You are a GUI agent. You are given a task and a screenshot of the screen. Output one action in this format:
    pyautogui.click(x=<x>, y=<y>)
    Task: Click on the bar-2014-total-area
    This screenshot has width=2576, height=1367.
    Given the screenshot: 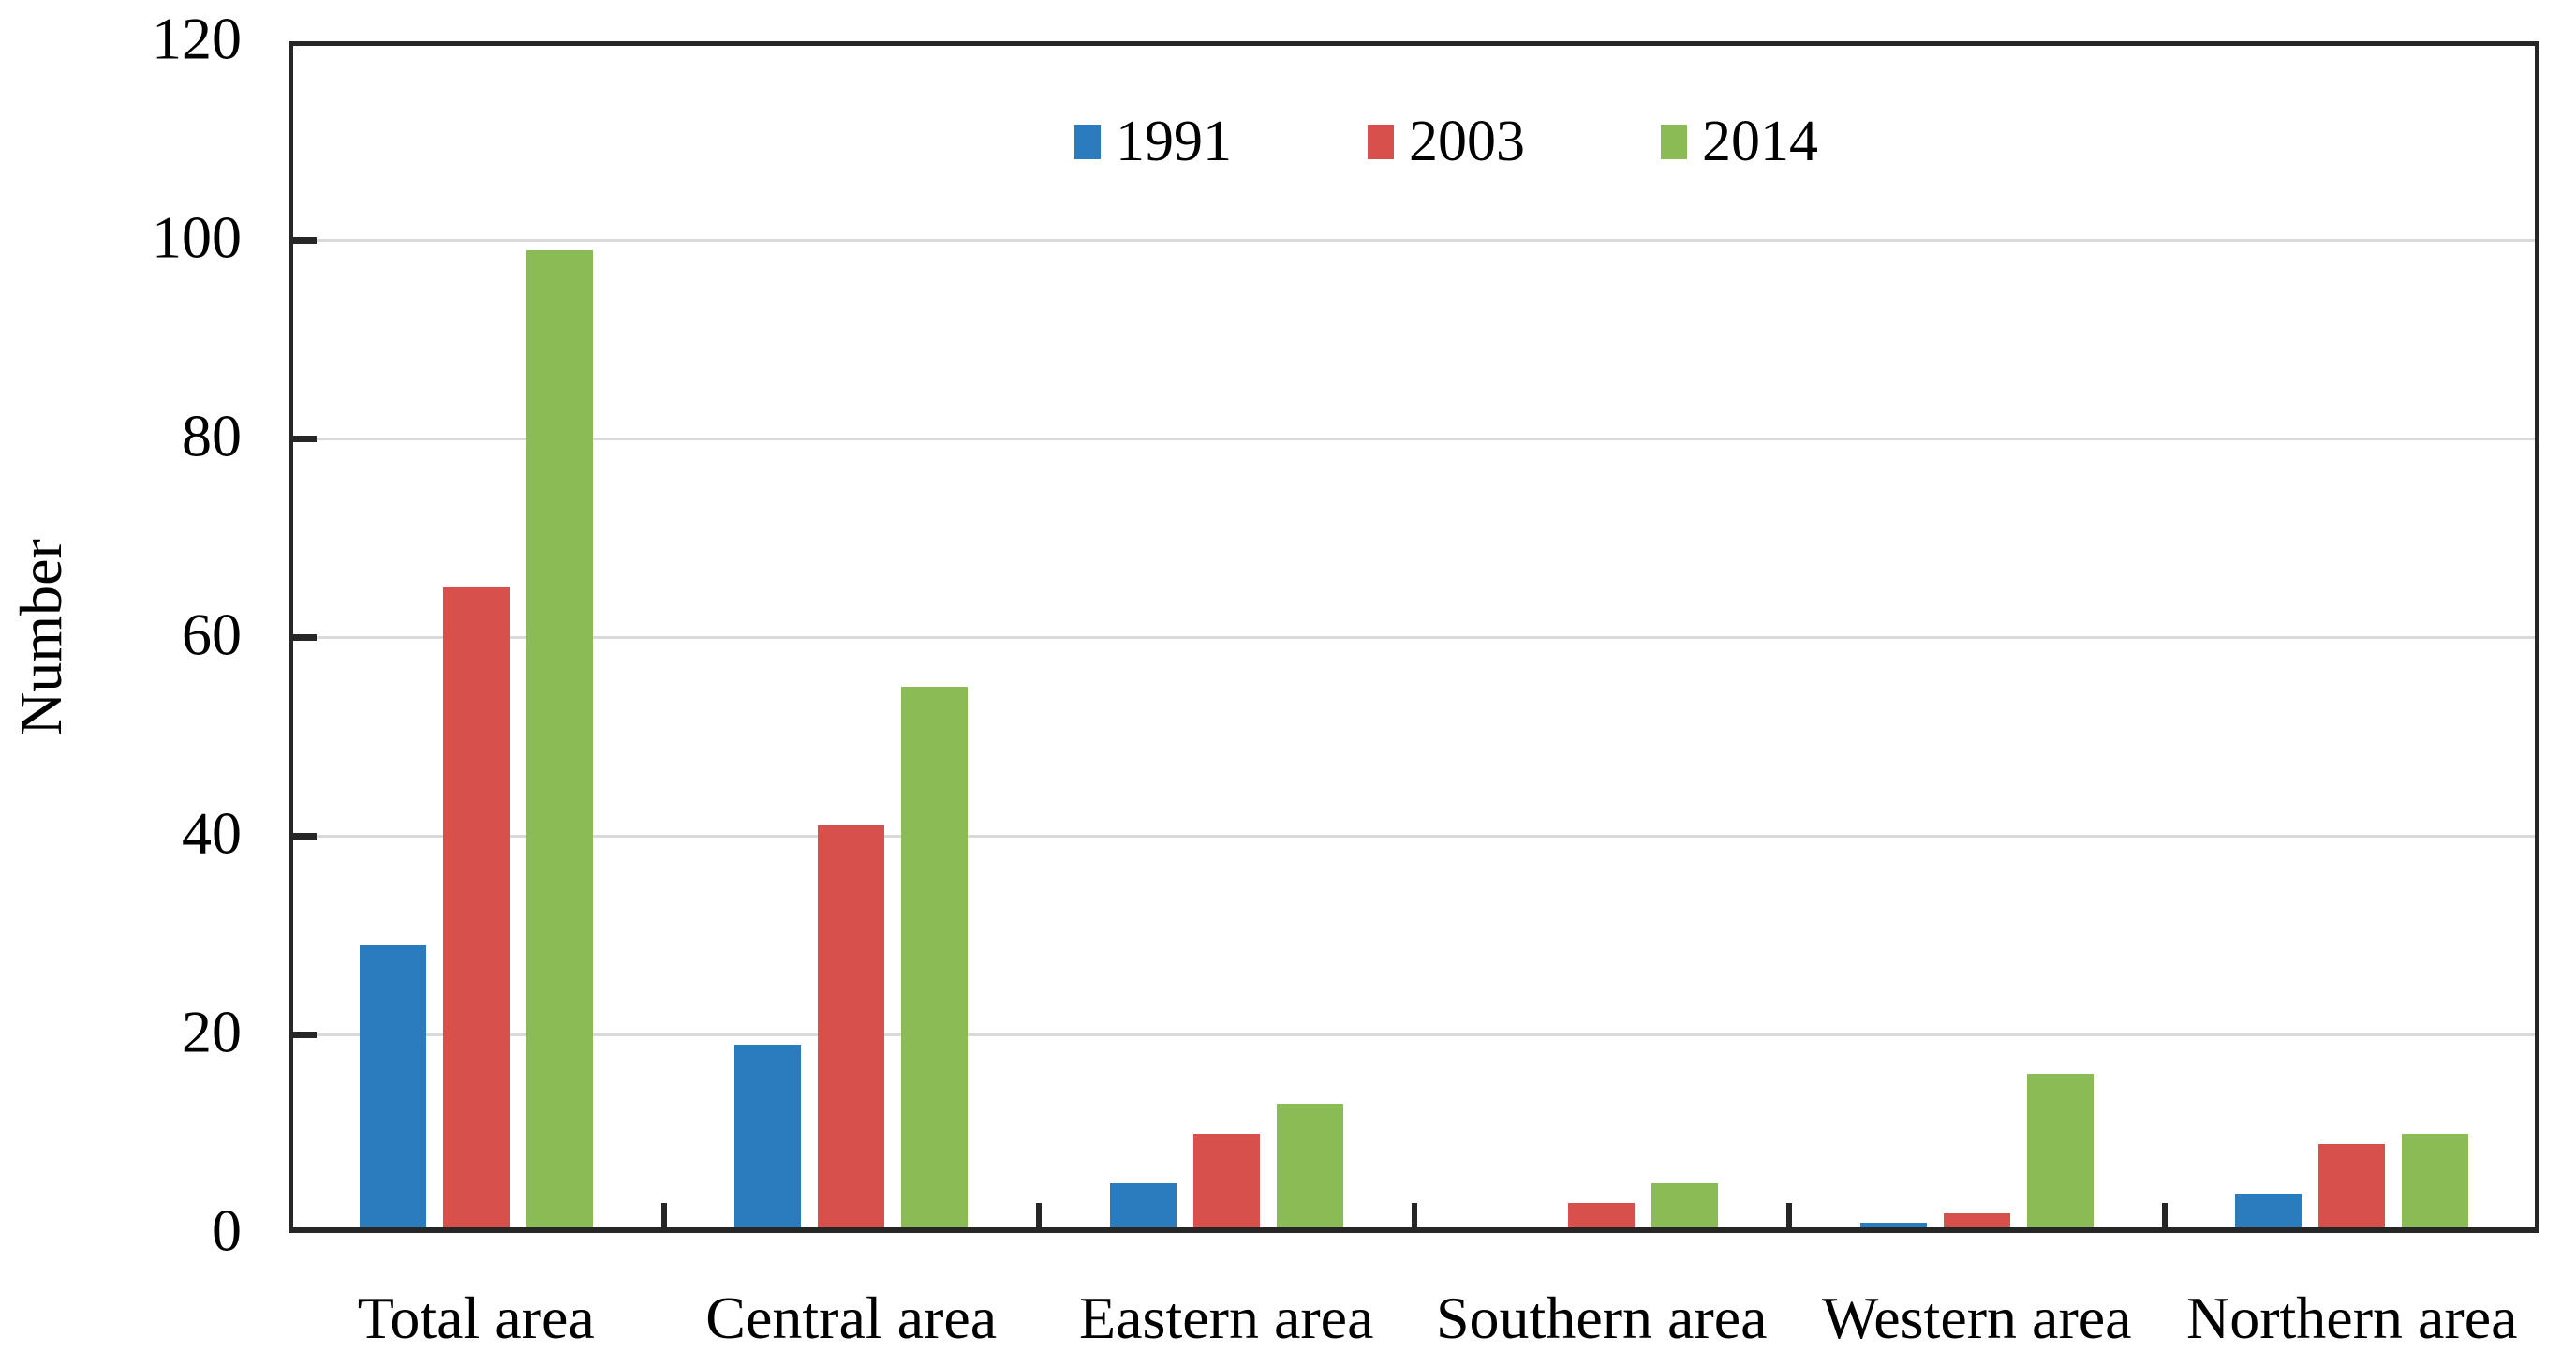 What is the action you would take?
    pyautogui.click(x=559, y=741)
    